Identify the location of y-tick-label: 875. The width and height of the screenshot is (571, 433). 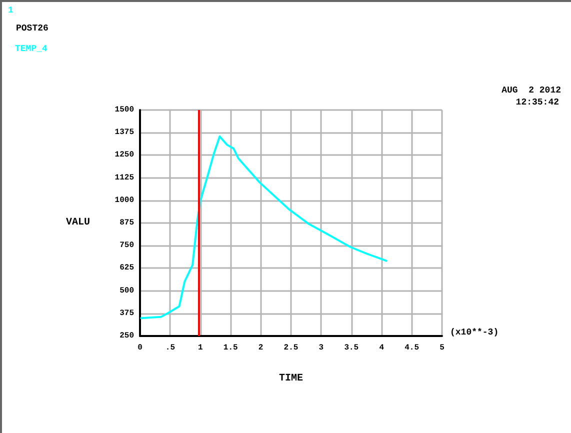
(127, 223).